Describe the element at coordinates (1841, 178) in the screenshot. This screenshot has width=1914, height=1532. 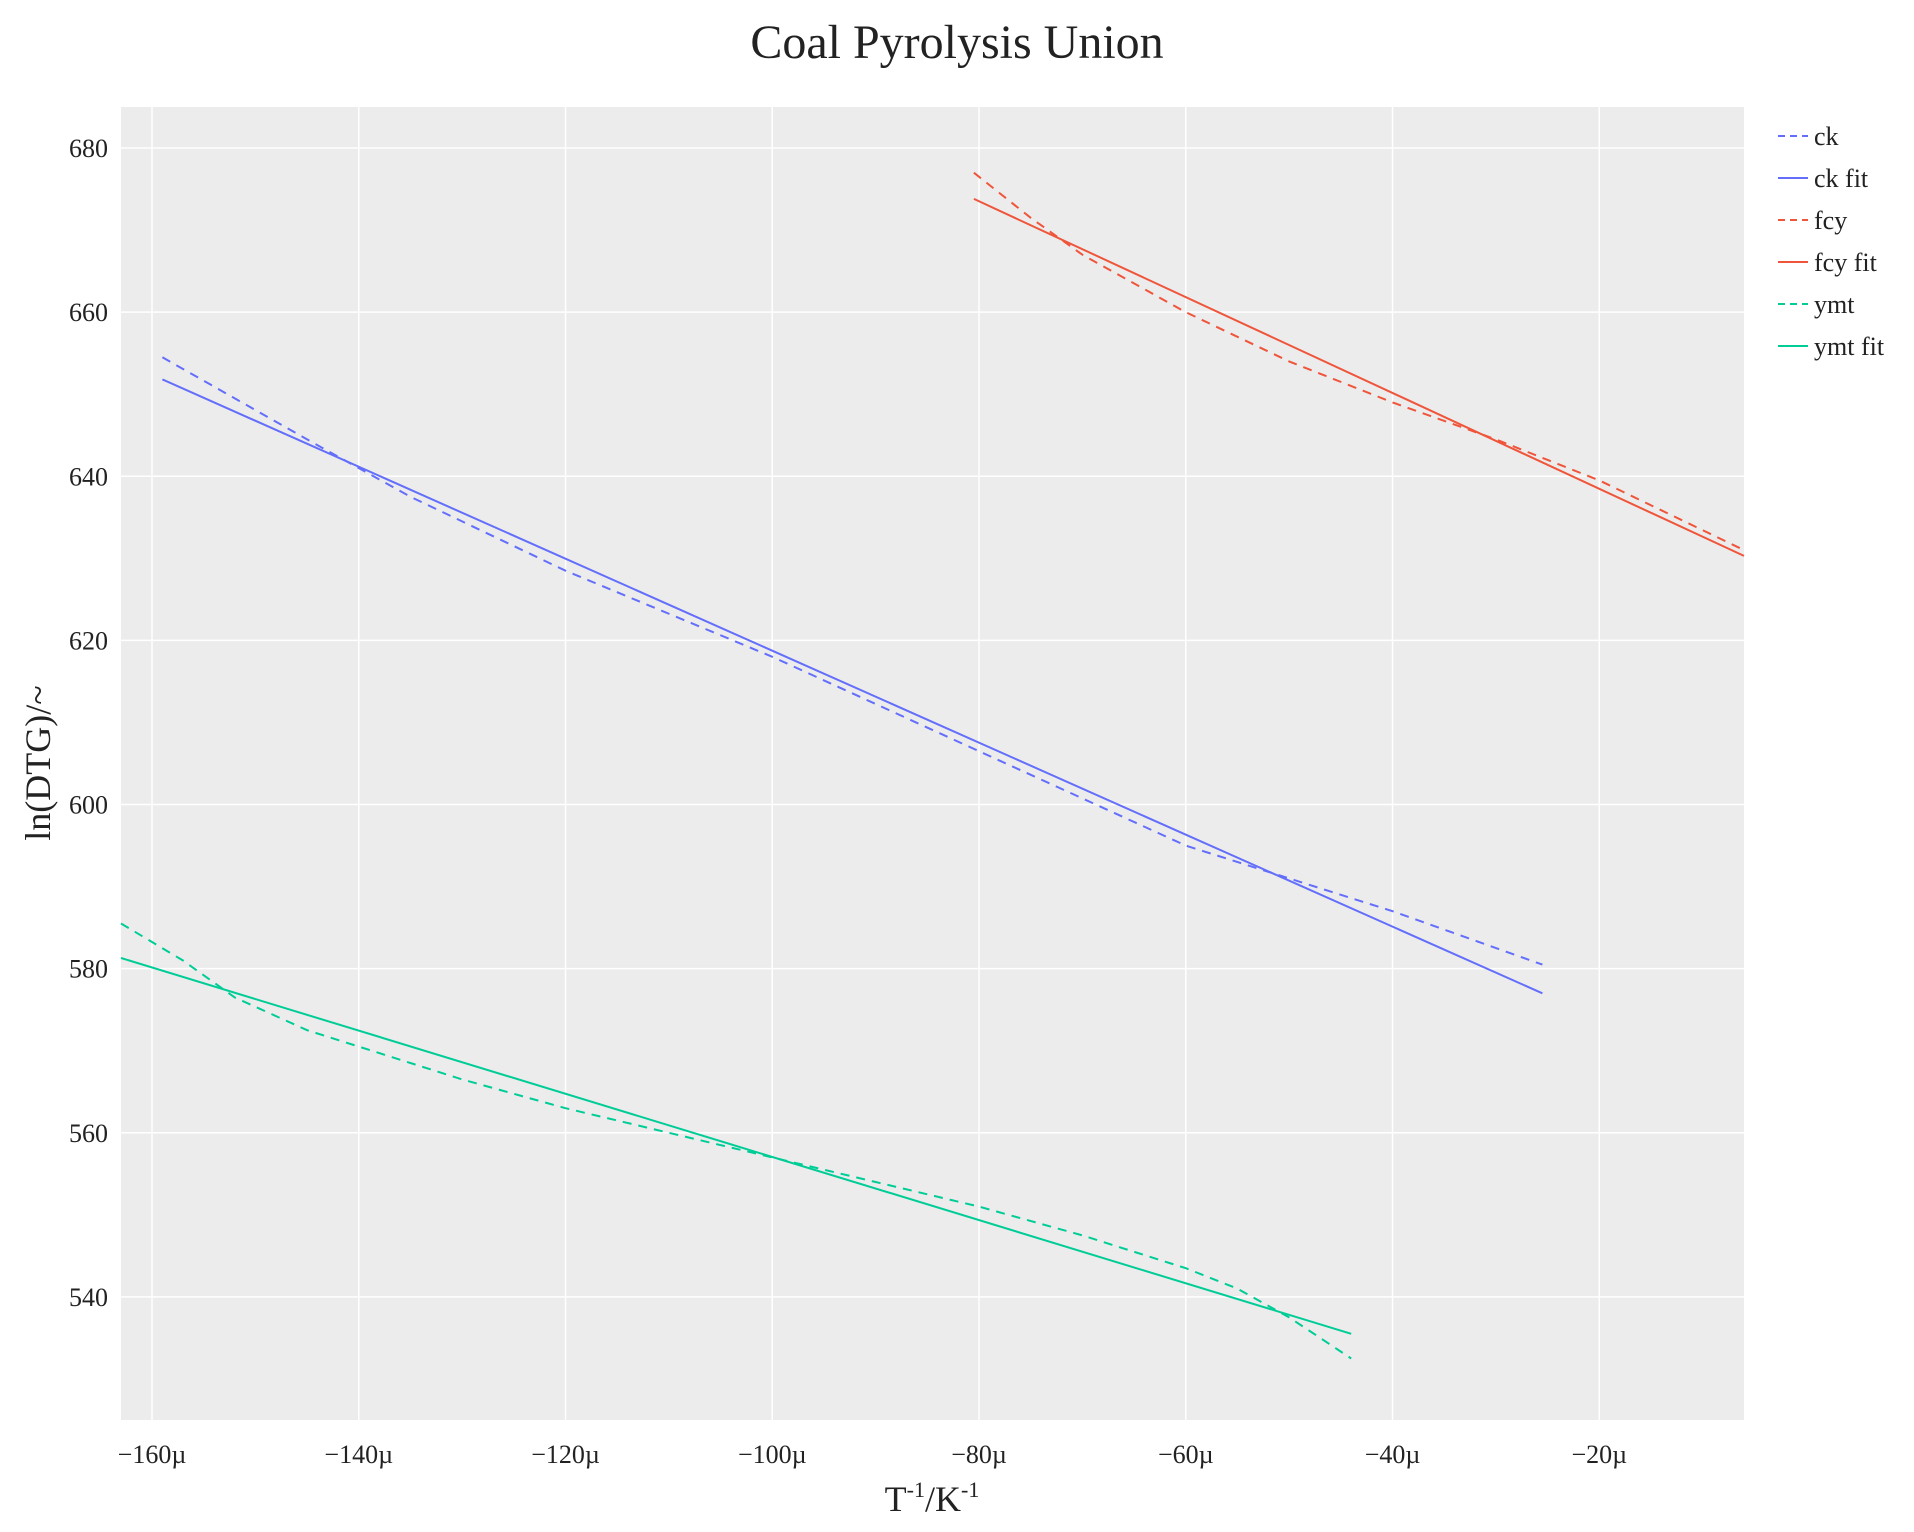
I see `legend-label: ck fit` at that location.